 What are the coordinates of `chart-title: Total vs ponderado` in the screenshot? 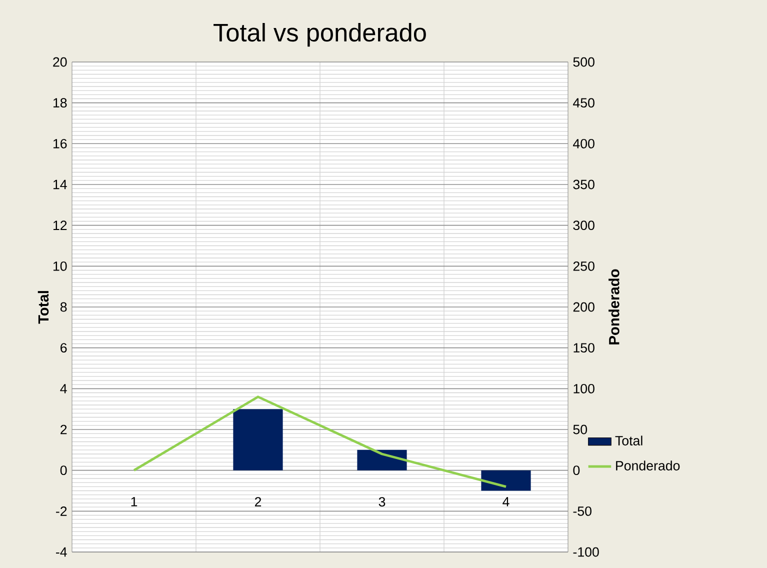 It's located at (320, 35).